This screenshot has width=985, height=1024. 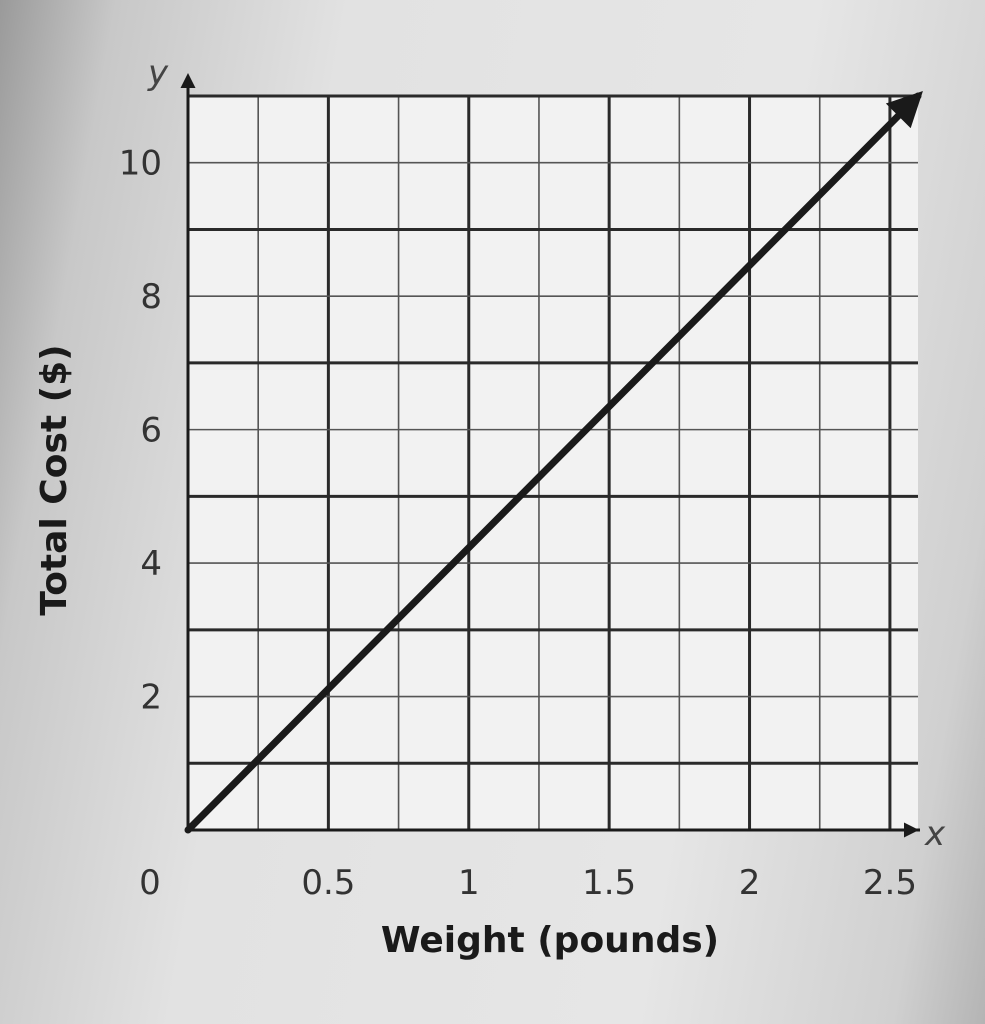 What do you see at coordinates (609, 883) in the screenshot?
I see `x-tick-label: 1.5` at bounding box center [609, 883].